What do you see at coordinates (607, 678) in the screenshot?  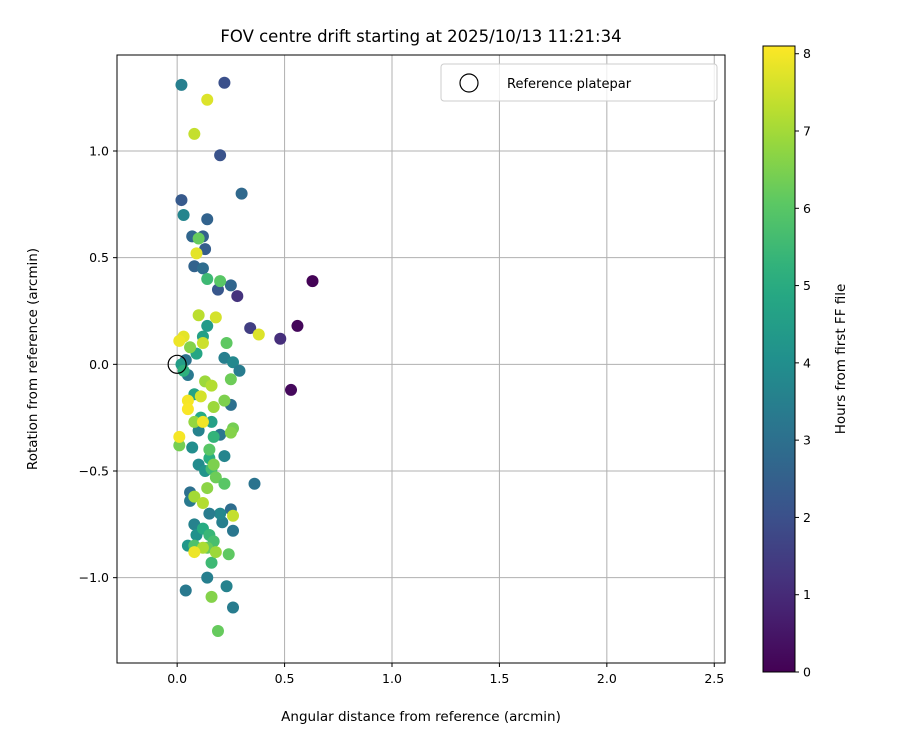 I see `x-tick-label: 2.0` at bounding box center [607, 678].